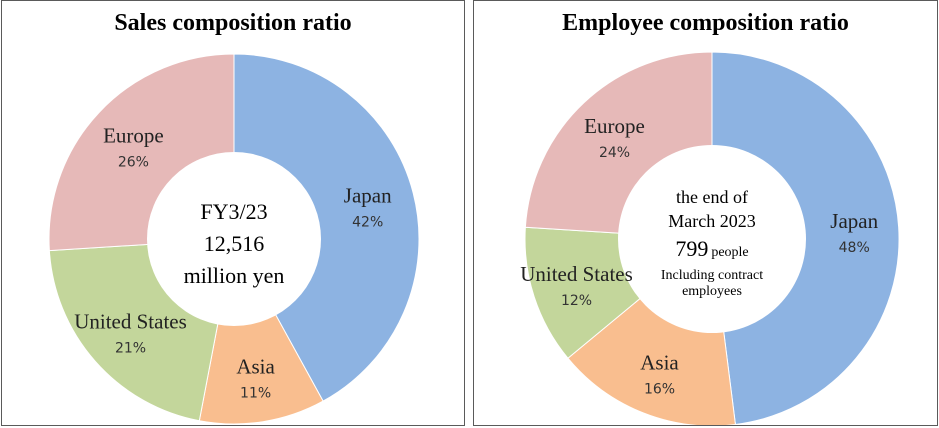 The height and width of the screenshot is (428, 939). Describe the element at coordinates (133, 163) in the screenshot. I see `slice-value-europe: 26%` at that location.